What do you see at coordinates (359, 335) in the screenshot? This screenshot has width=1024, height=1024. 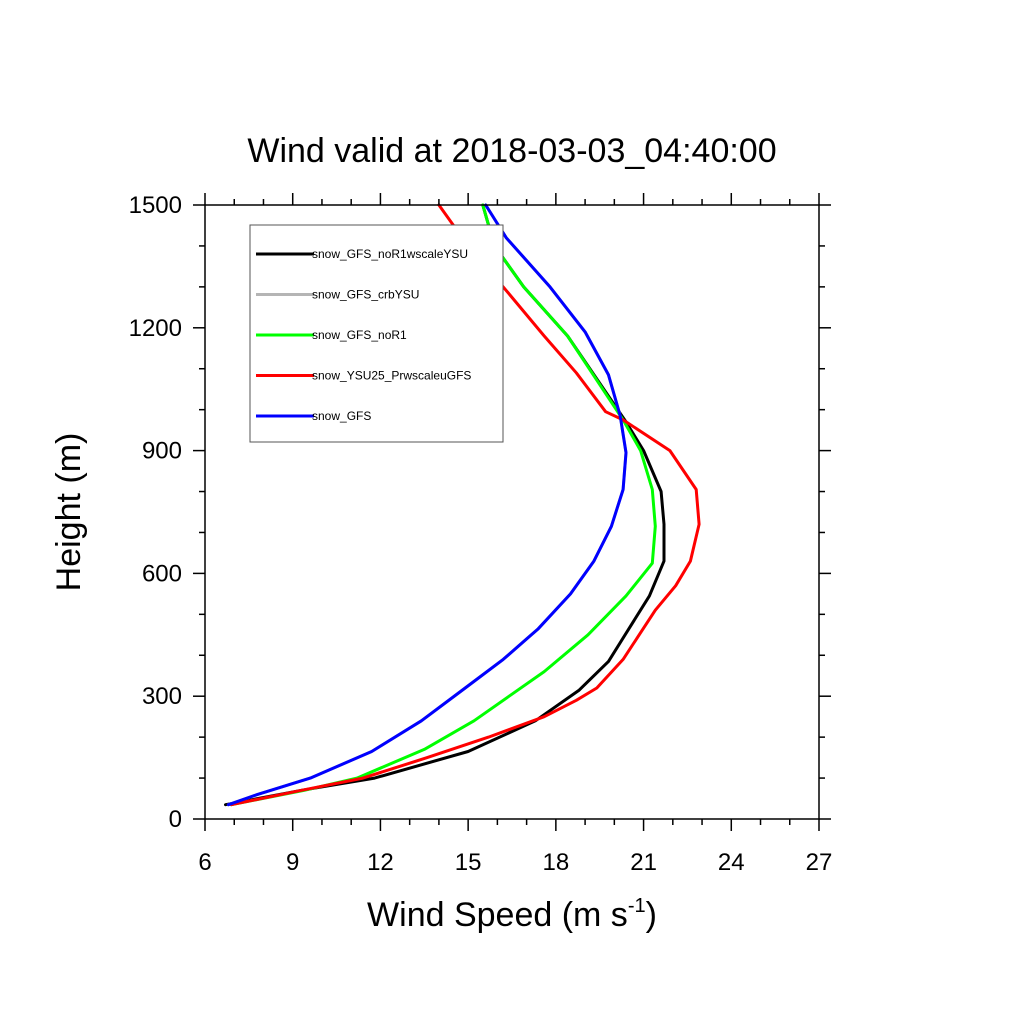 I see `legend-label-2: snow_GFS_noR1` at bounding box center [359, 335].